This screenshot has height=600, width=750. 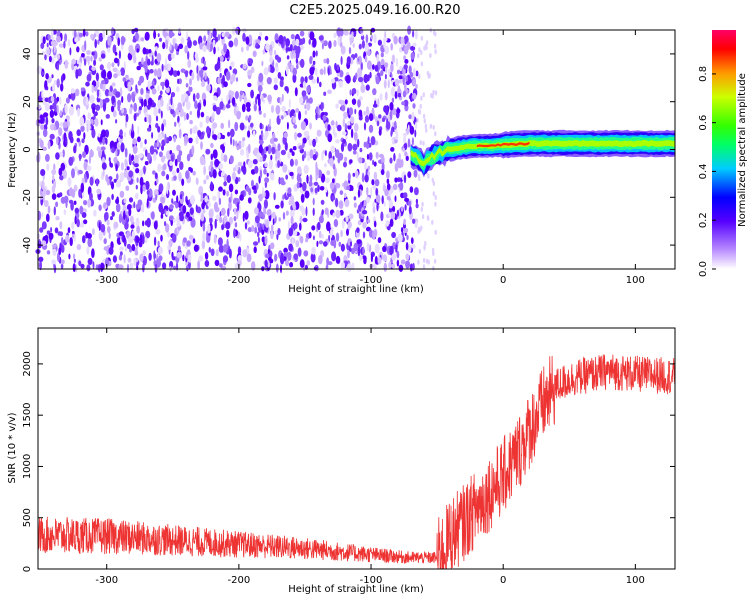 I want to click on x-tick-label: -100, so click(x=371, y=580).